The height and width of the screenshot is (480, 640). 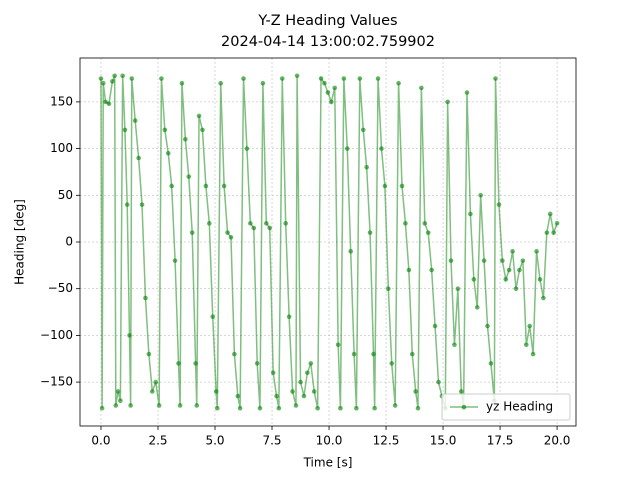 What do you see at coordinates (464, 407) in the screenshot?
I see `legend-marker` at bounding box center [464, 407].